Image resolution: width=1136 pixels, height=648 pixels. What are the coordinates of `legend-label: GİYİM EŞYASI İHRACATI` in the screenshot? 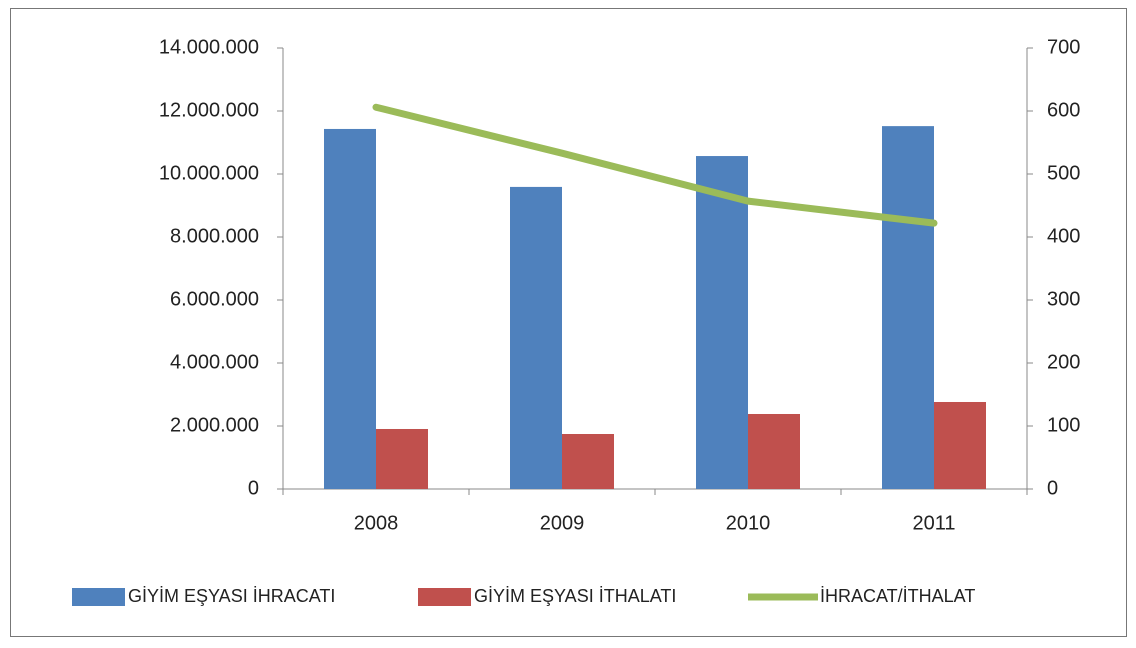 It's located at (231, 596).